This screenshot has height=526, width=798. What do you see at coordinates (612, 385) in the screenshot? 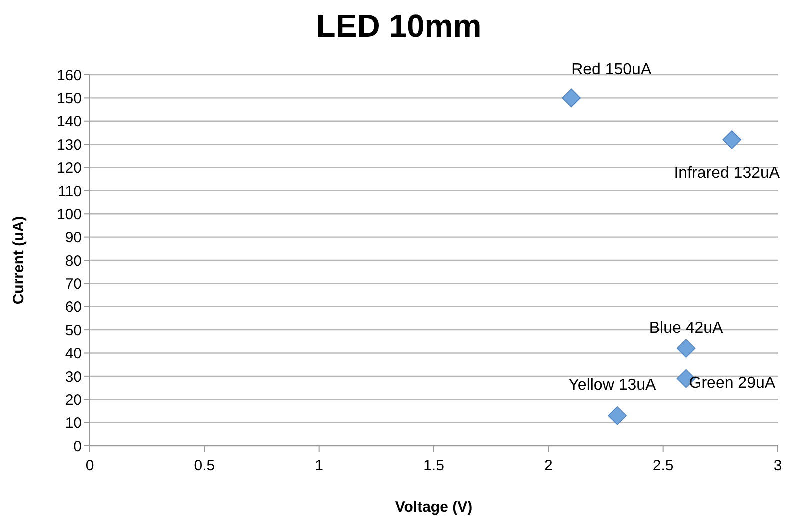
I see `data-label: Yellow 13uA` at bounding box center [612, 385].